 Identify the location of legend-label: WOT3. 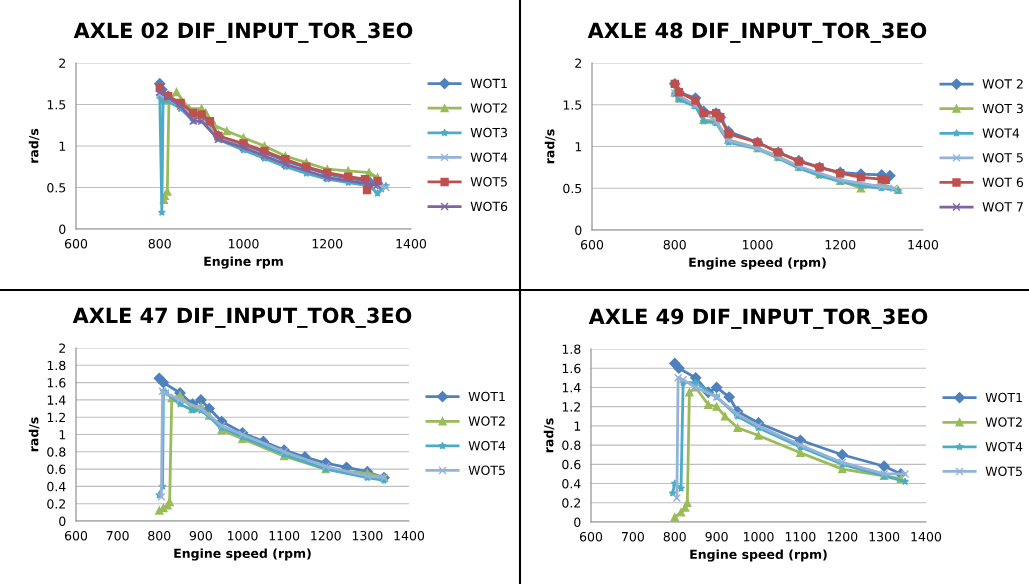
(488, 132).